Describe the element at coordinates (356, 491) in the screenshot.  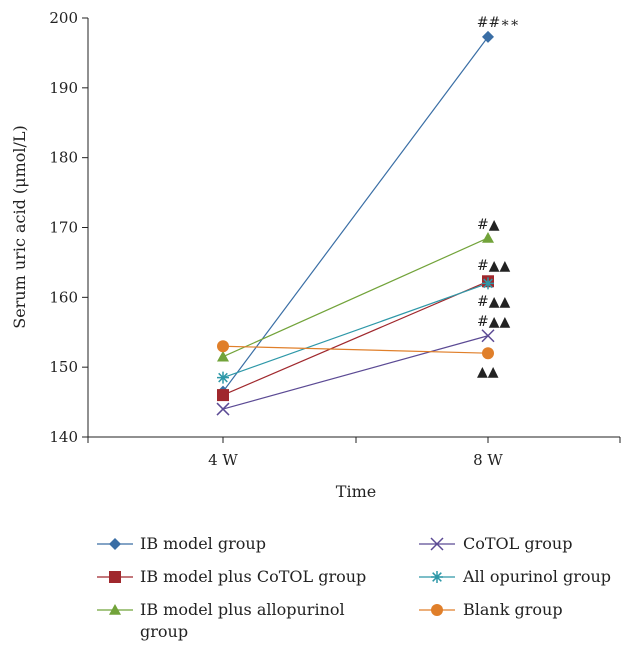
I see `x-axis-label: Time` at that location.